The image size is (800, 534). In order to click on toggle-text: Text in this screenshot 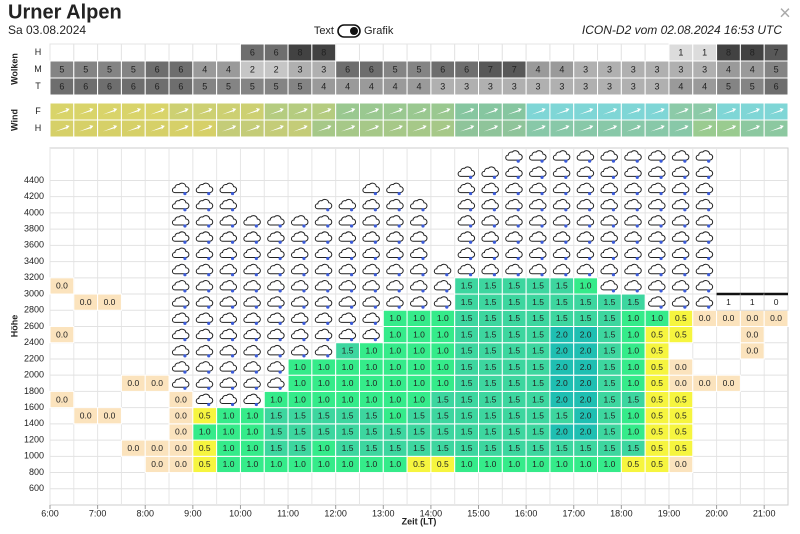, I will do `click(324, 31)`.